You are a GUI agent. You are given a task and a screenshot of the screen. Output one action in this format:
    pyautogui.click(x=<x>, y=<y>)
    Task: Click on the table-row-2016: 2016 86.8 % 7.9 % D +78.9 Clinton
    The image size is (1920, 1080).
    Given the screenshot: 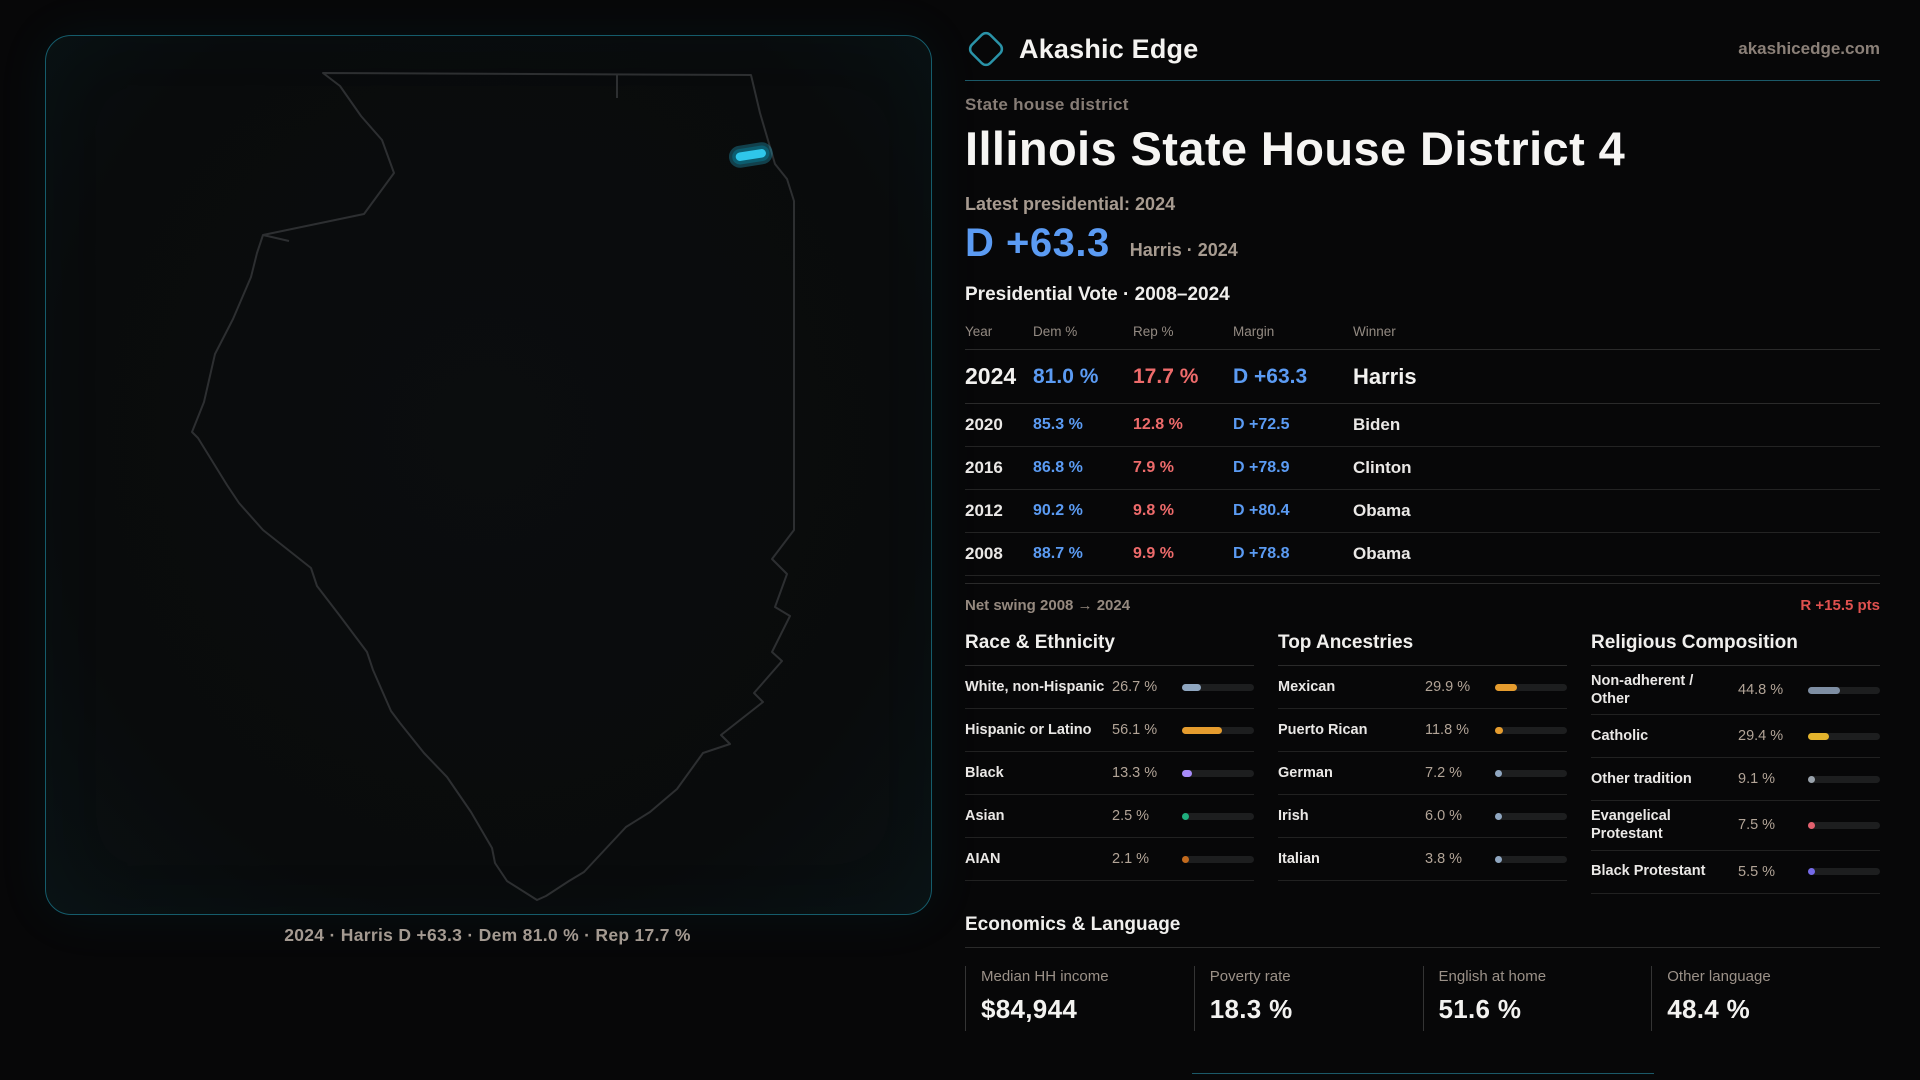 What is the action you would take?
    pyautogui.click(x=1422, y=468)
    